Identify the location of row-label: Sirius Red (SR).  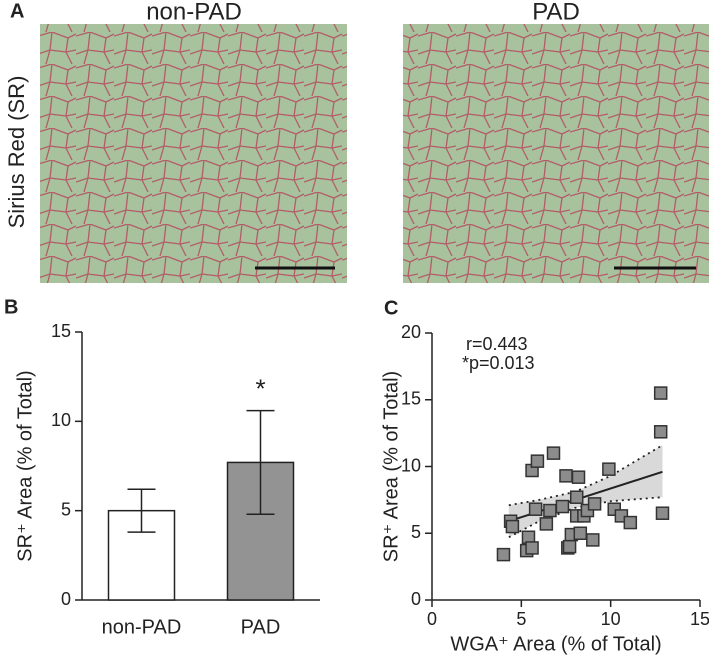
(16, 152).